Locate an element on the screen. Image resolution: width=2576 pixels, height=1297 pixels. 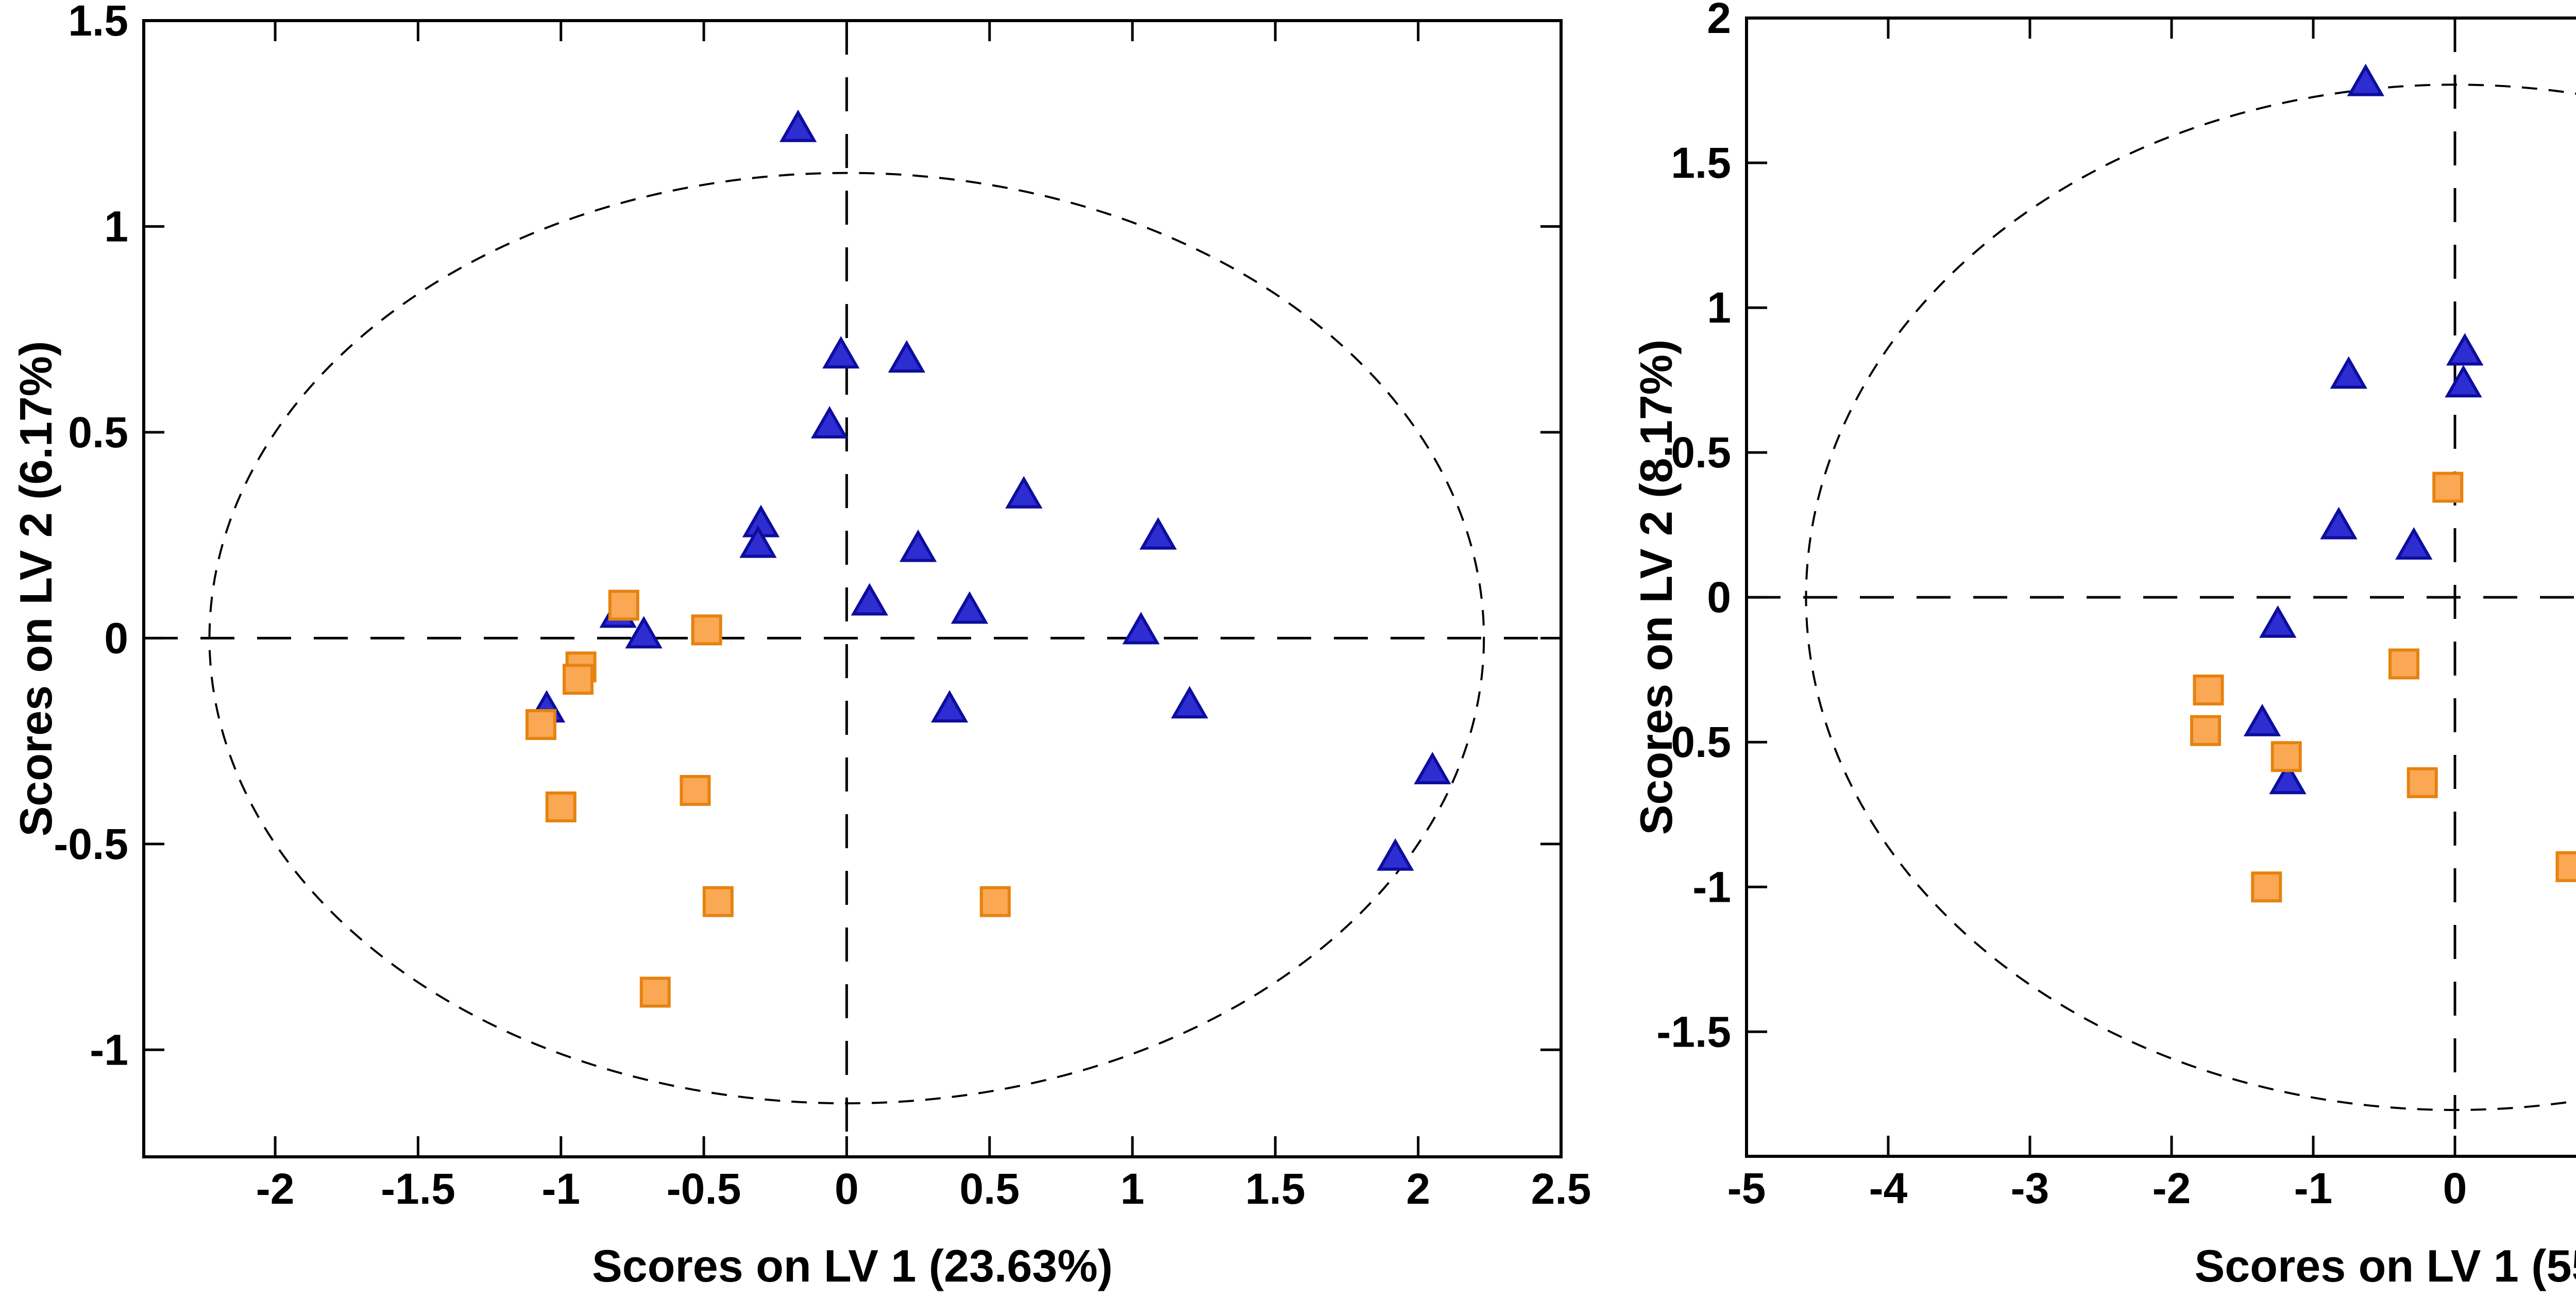
x-tick-label: 0.5 is located at coordinates (989, 1189).